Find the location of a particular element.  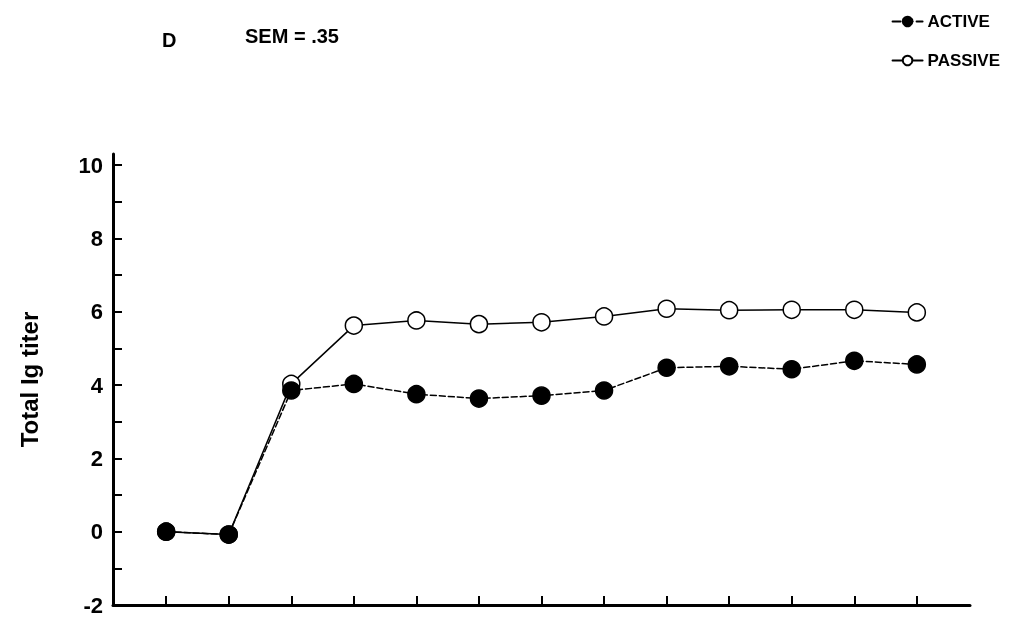

y-tick-label: 10 is located at coordinates (90, 165).